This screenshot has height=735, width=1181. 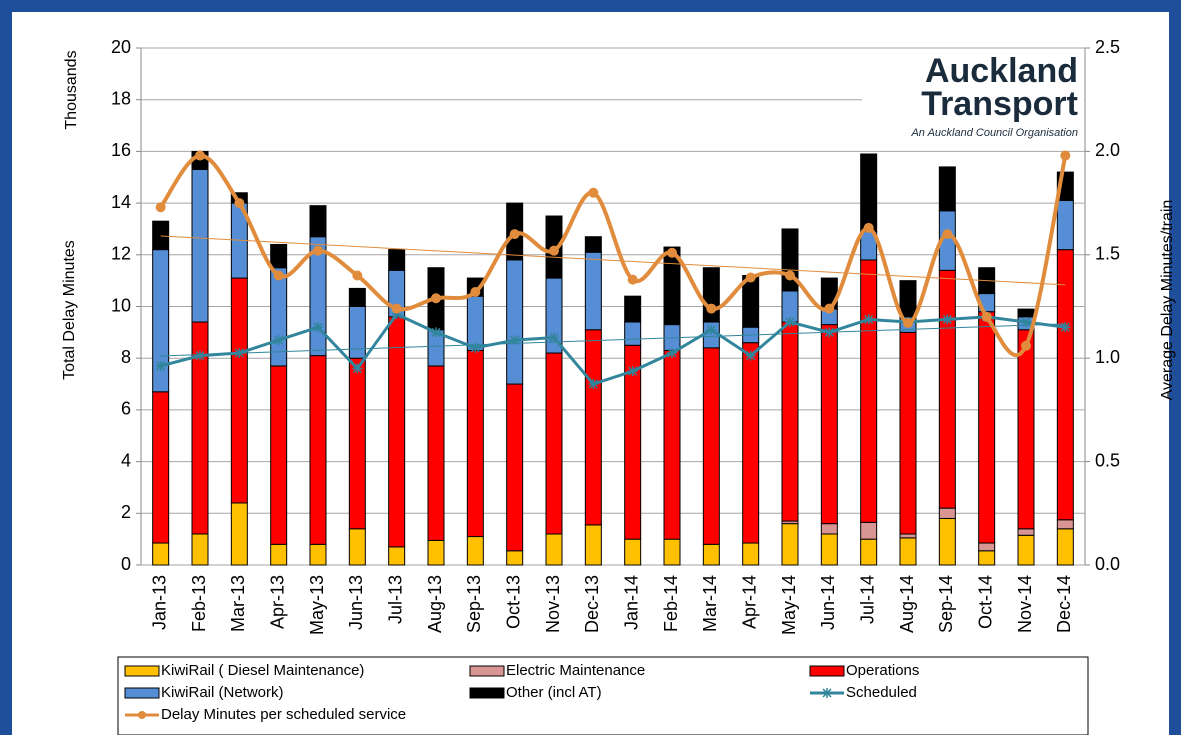 What do you see at coordinates (671, 603) in the screenshot?
I see `x-tick-label: Feb-14` at bounding box center [671, 603].